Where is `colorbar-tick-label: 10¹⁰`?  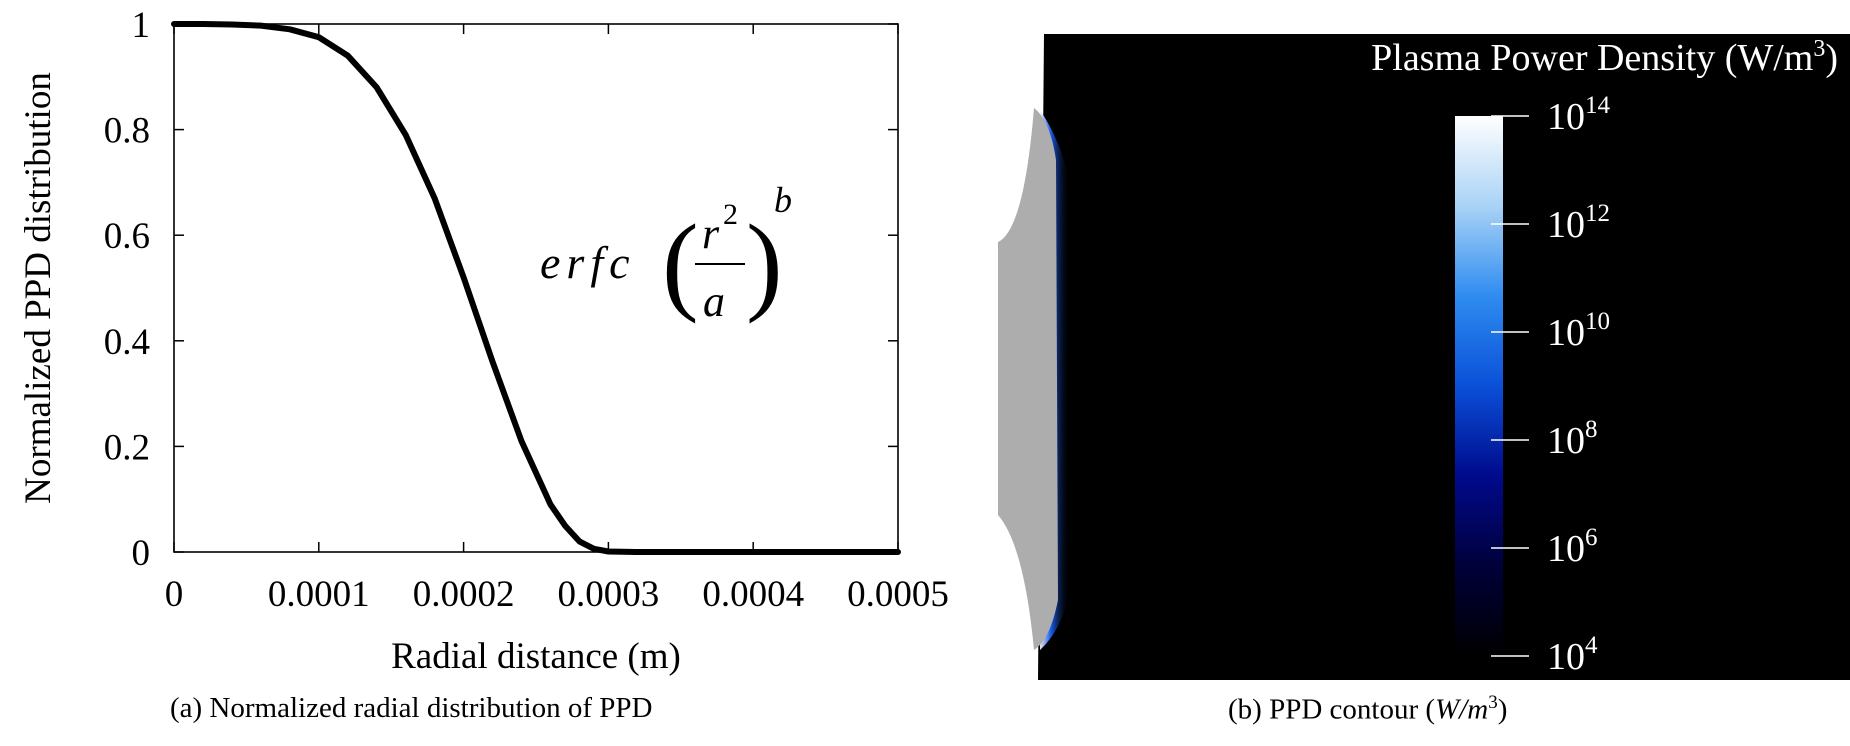 colorbar-tick-label: 10¹⁰ is located at coordinates (1578, 331).